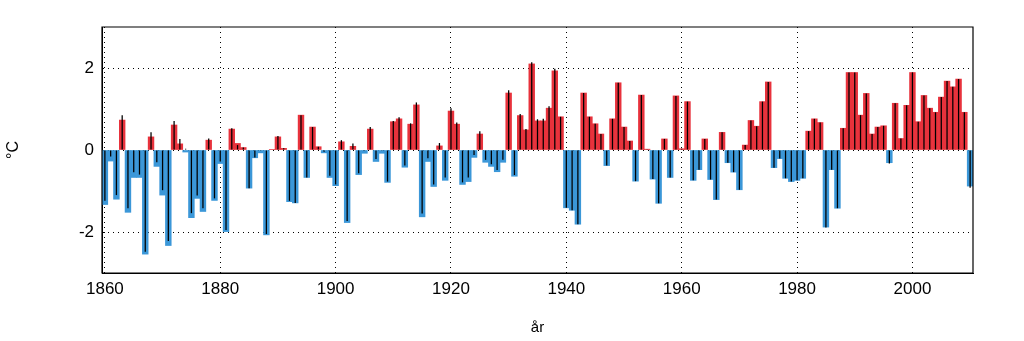  Describe the element at coordinates (86, 231) in the screenshot. I see `y-tick-label: -2` at that location.